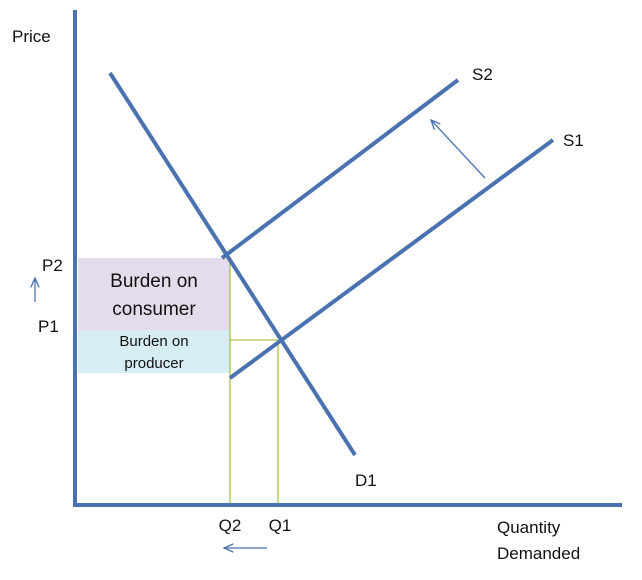 The image size is (642, 580). I want to click on quantity-label: Q2, so click(230, 525).